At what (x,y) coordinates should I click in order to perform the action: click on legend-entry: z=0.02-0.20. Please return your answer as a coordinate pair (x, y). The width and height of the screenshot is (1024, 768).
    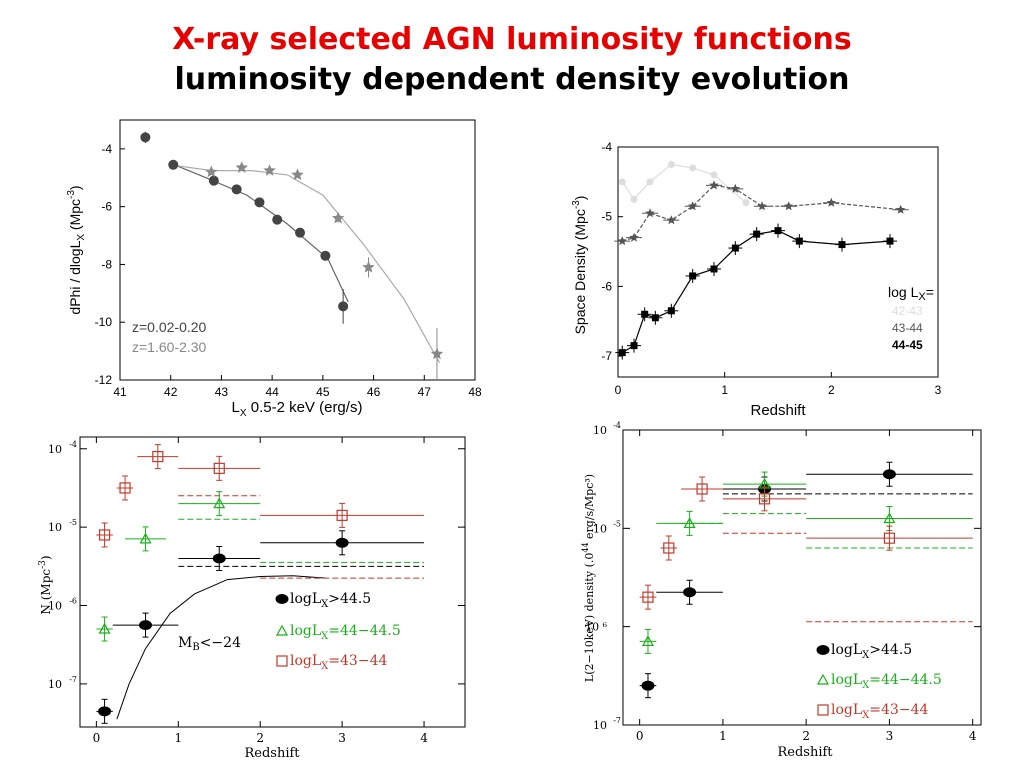
    Looking at the image, I should click on (169, 327).